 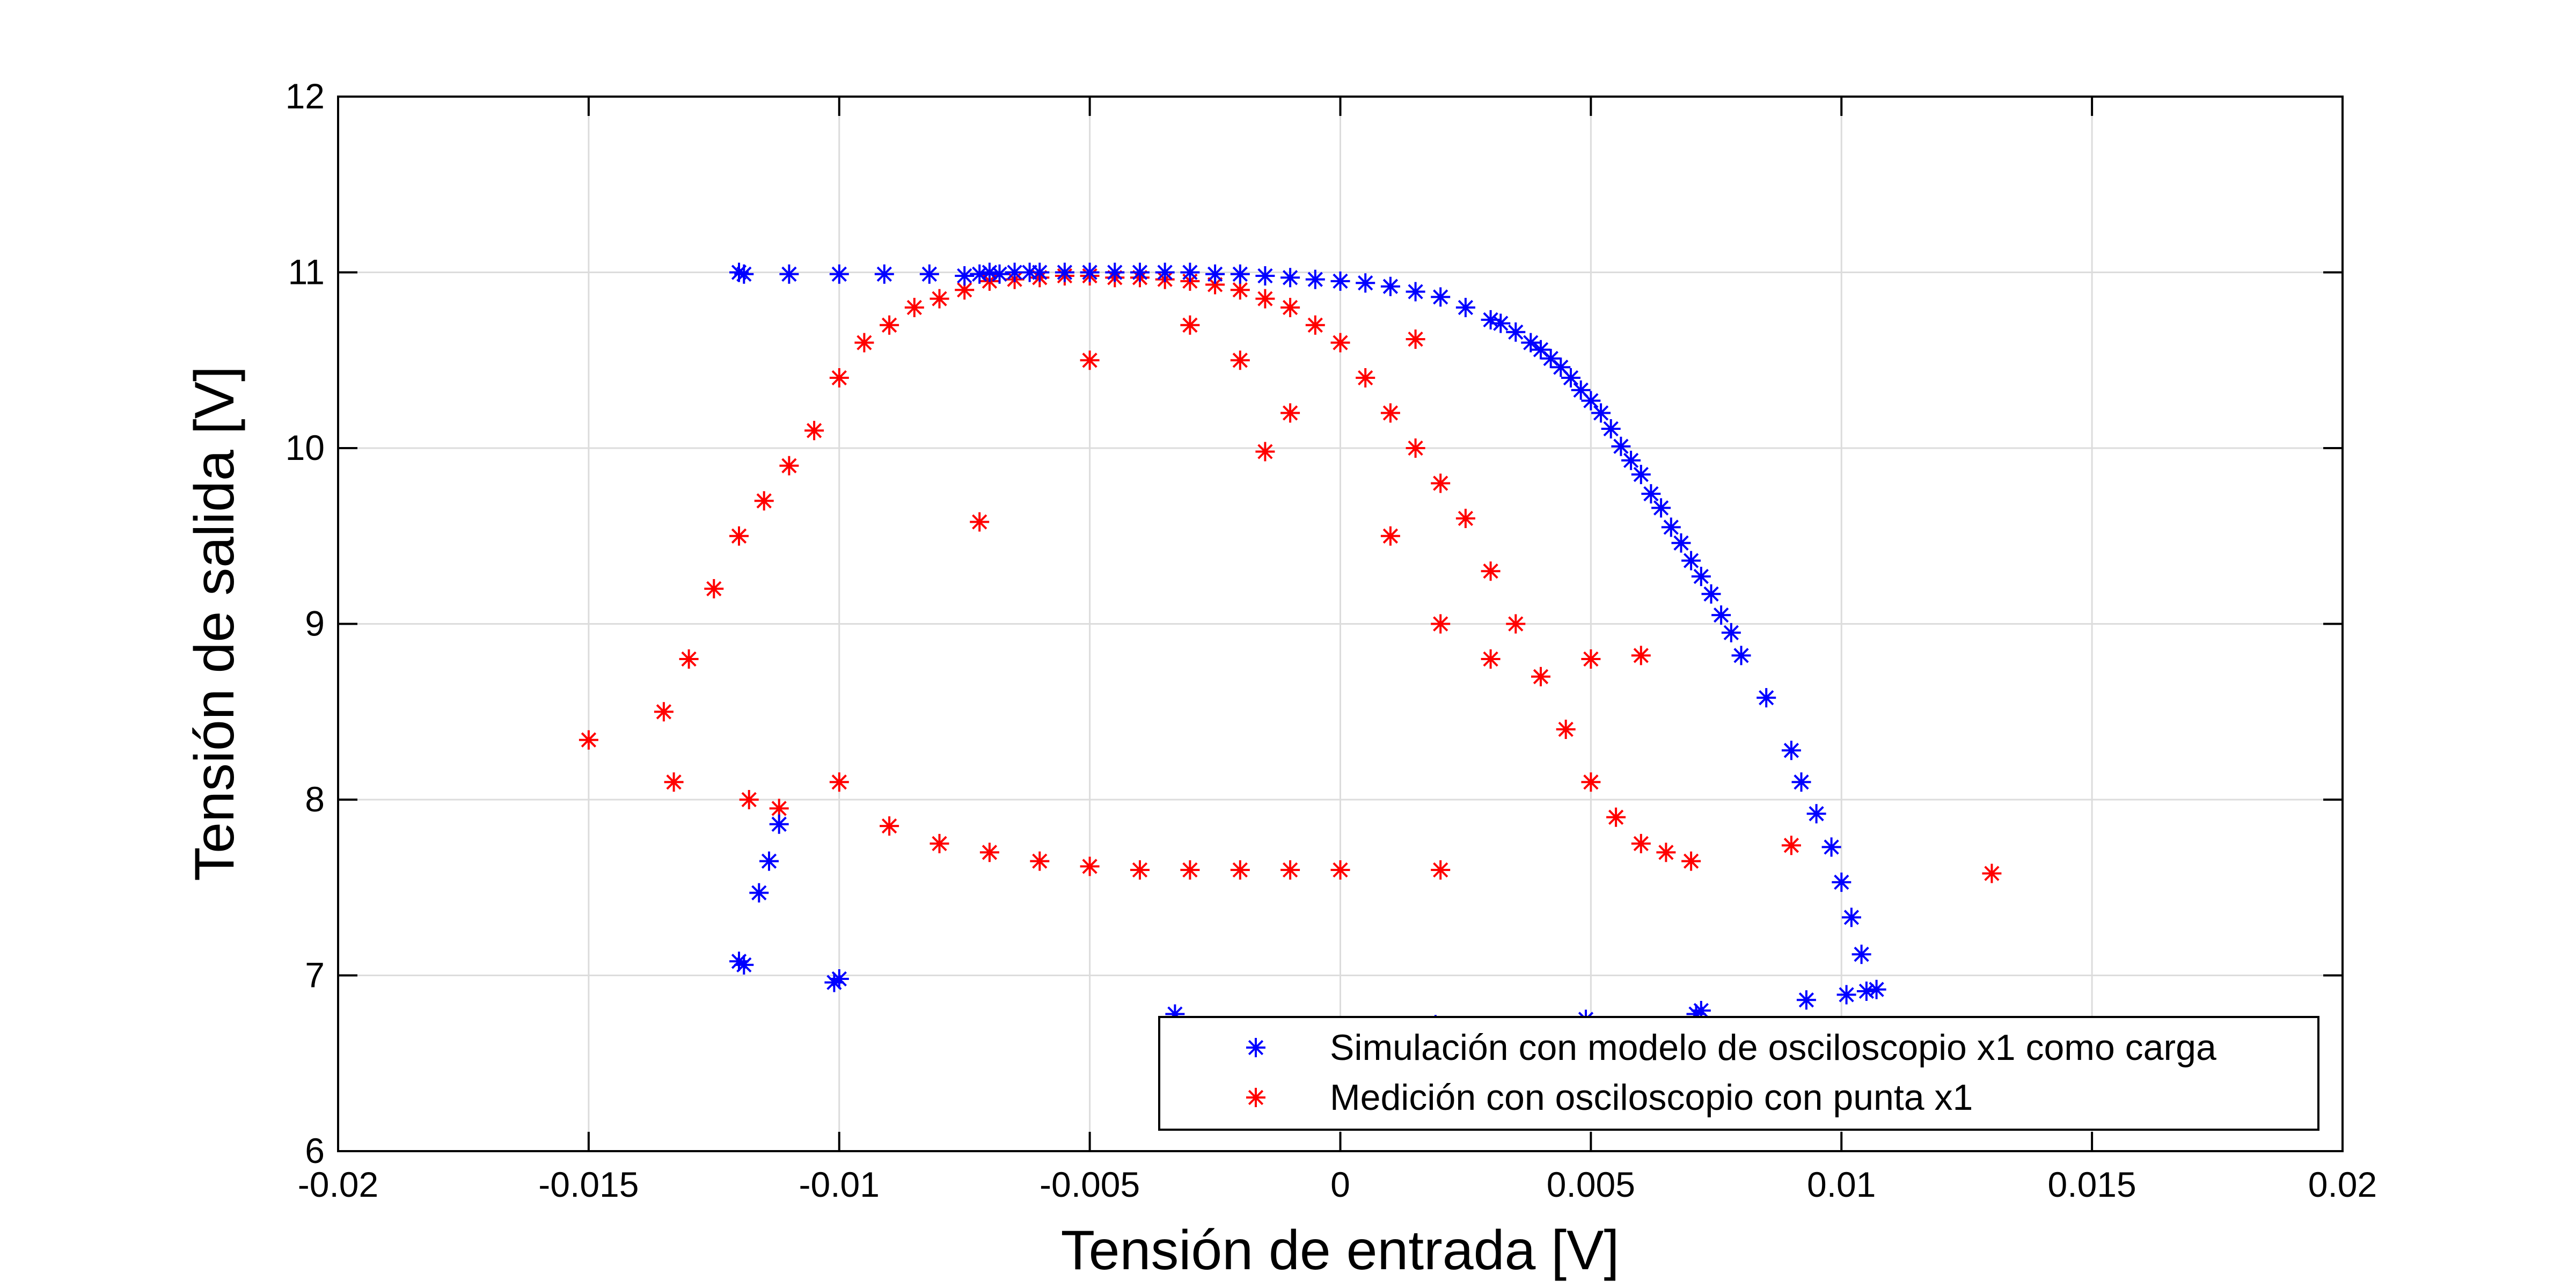 What do you see at coordinates (2342, 1184) in the screenshot?
I see `x-tick-label: 0.02` at bounding box center [2342, 1184].